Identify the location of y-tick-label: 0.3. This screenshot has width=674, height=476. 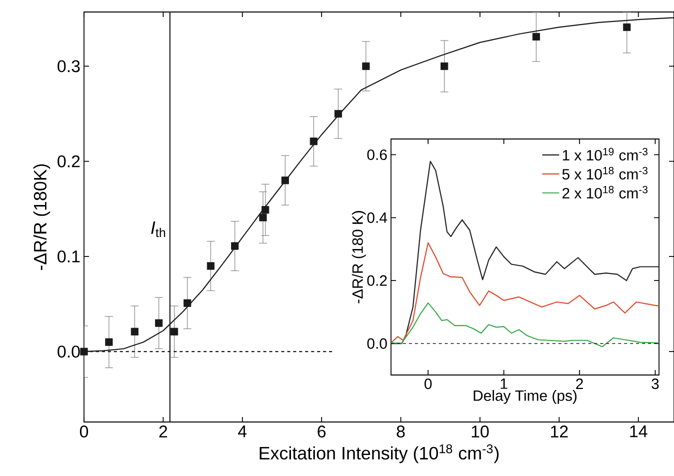
(69, 66).